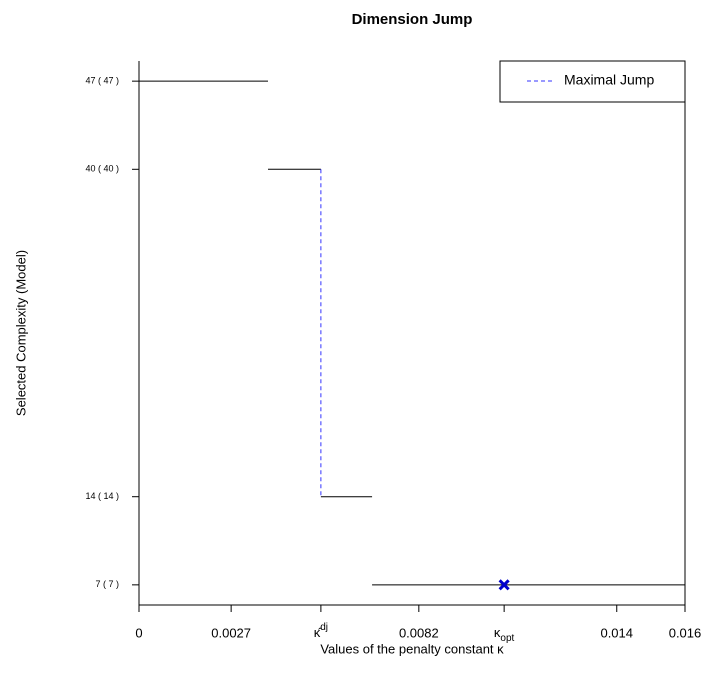  Describe the element at coordinates (138, 632) in the screenshot. I see `x-tick-label: 0` at that location.